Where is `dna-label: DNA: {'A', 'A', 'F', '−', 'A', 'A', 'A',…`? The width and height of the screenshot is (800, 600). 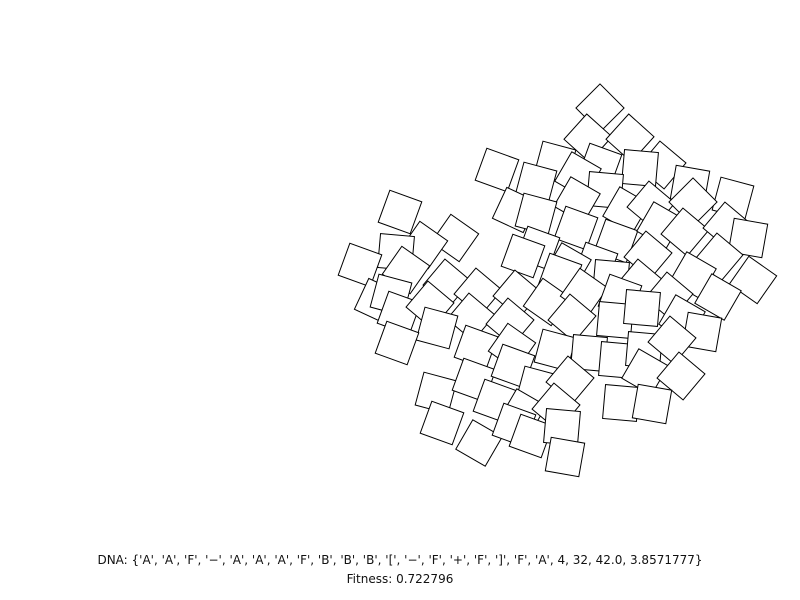 dna-label: DNA: {'A', 'A', 'F', '−', 'A', 'A', 'A',… is located at coordinates (400, 560).